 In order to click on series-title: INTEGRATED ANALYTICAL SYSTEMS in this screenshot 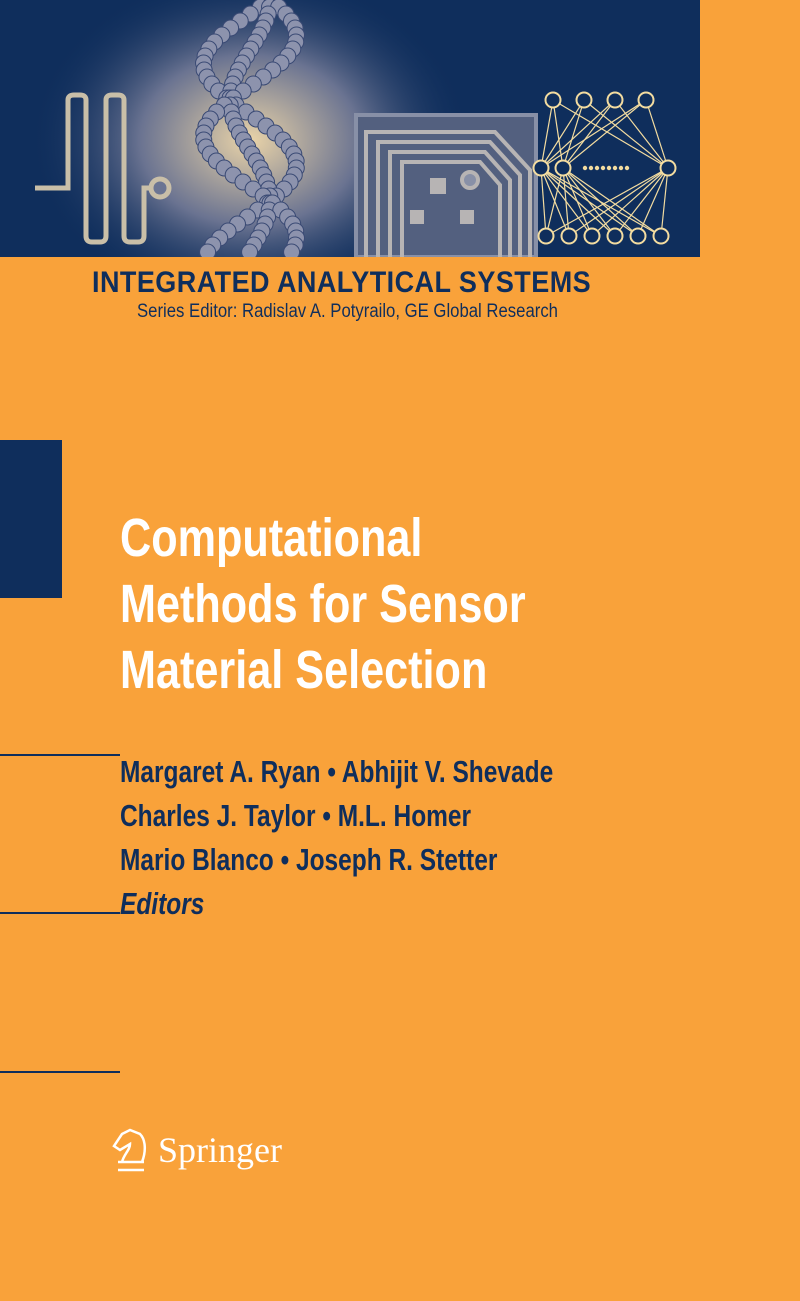, I will do `click(342, 282)`.